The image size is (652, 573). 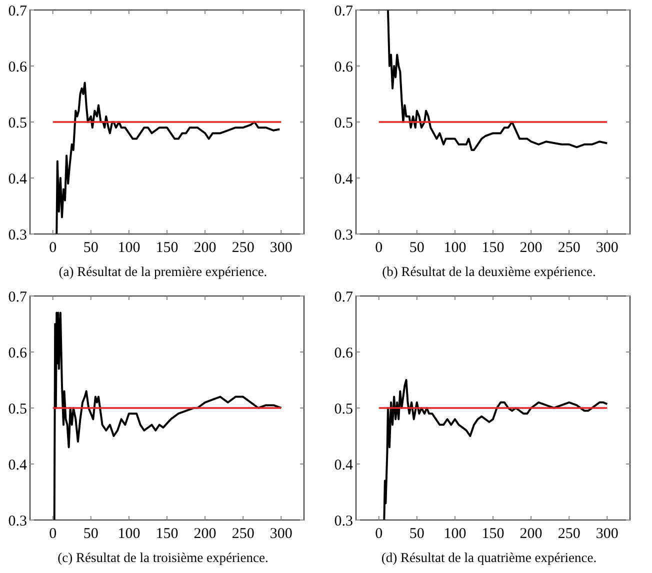 I want to click on text: (c) Résultat de la troisième expérience., so click(x=163, y=557).